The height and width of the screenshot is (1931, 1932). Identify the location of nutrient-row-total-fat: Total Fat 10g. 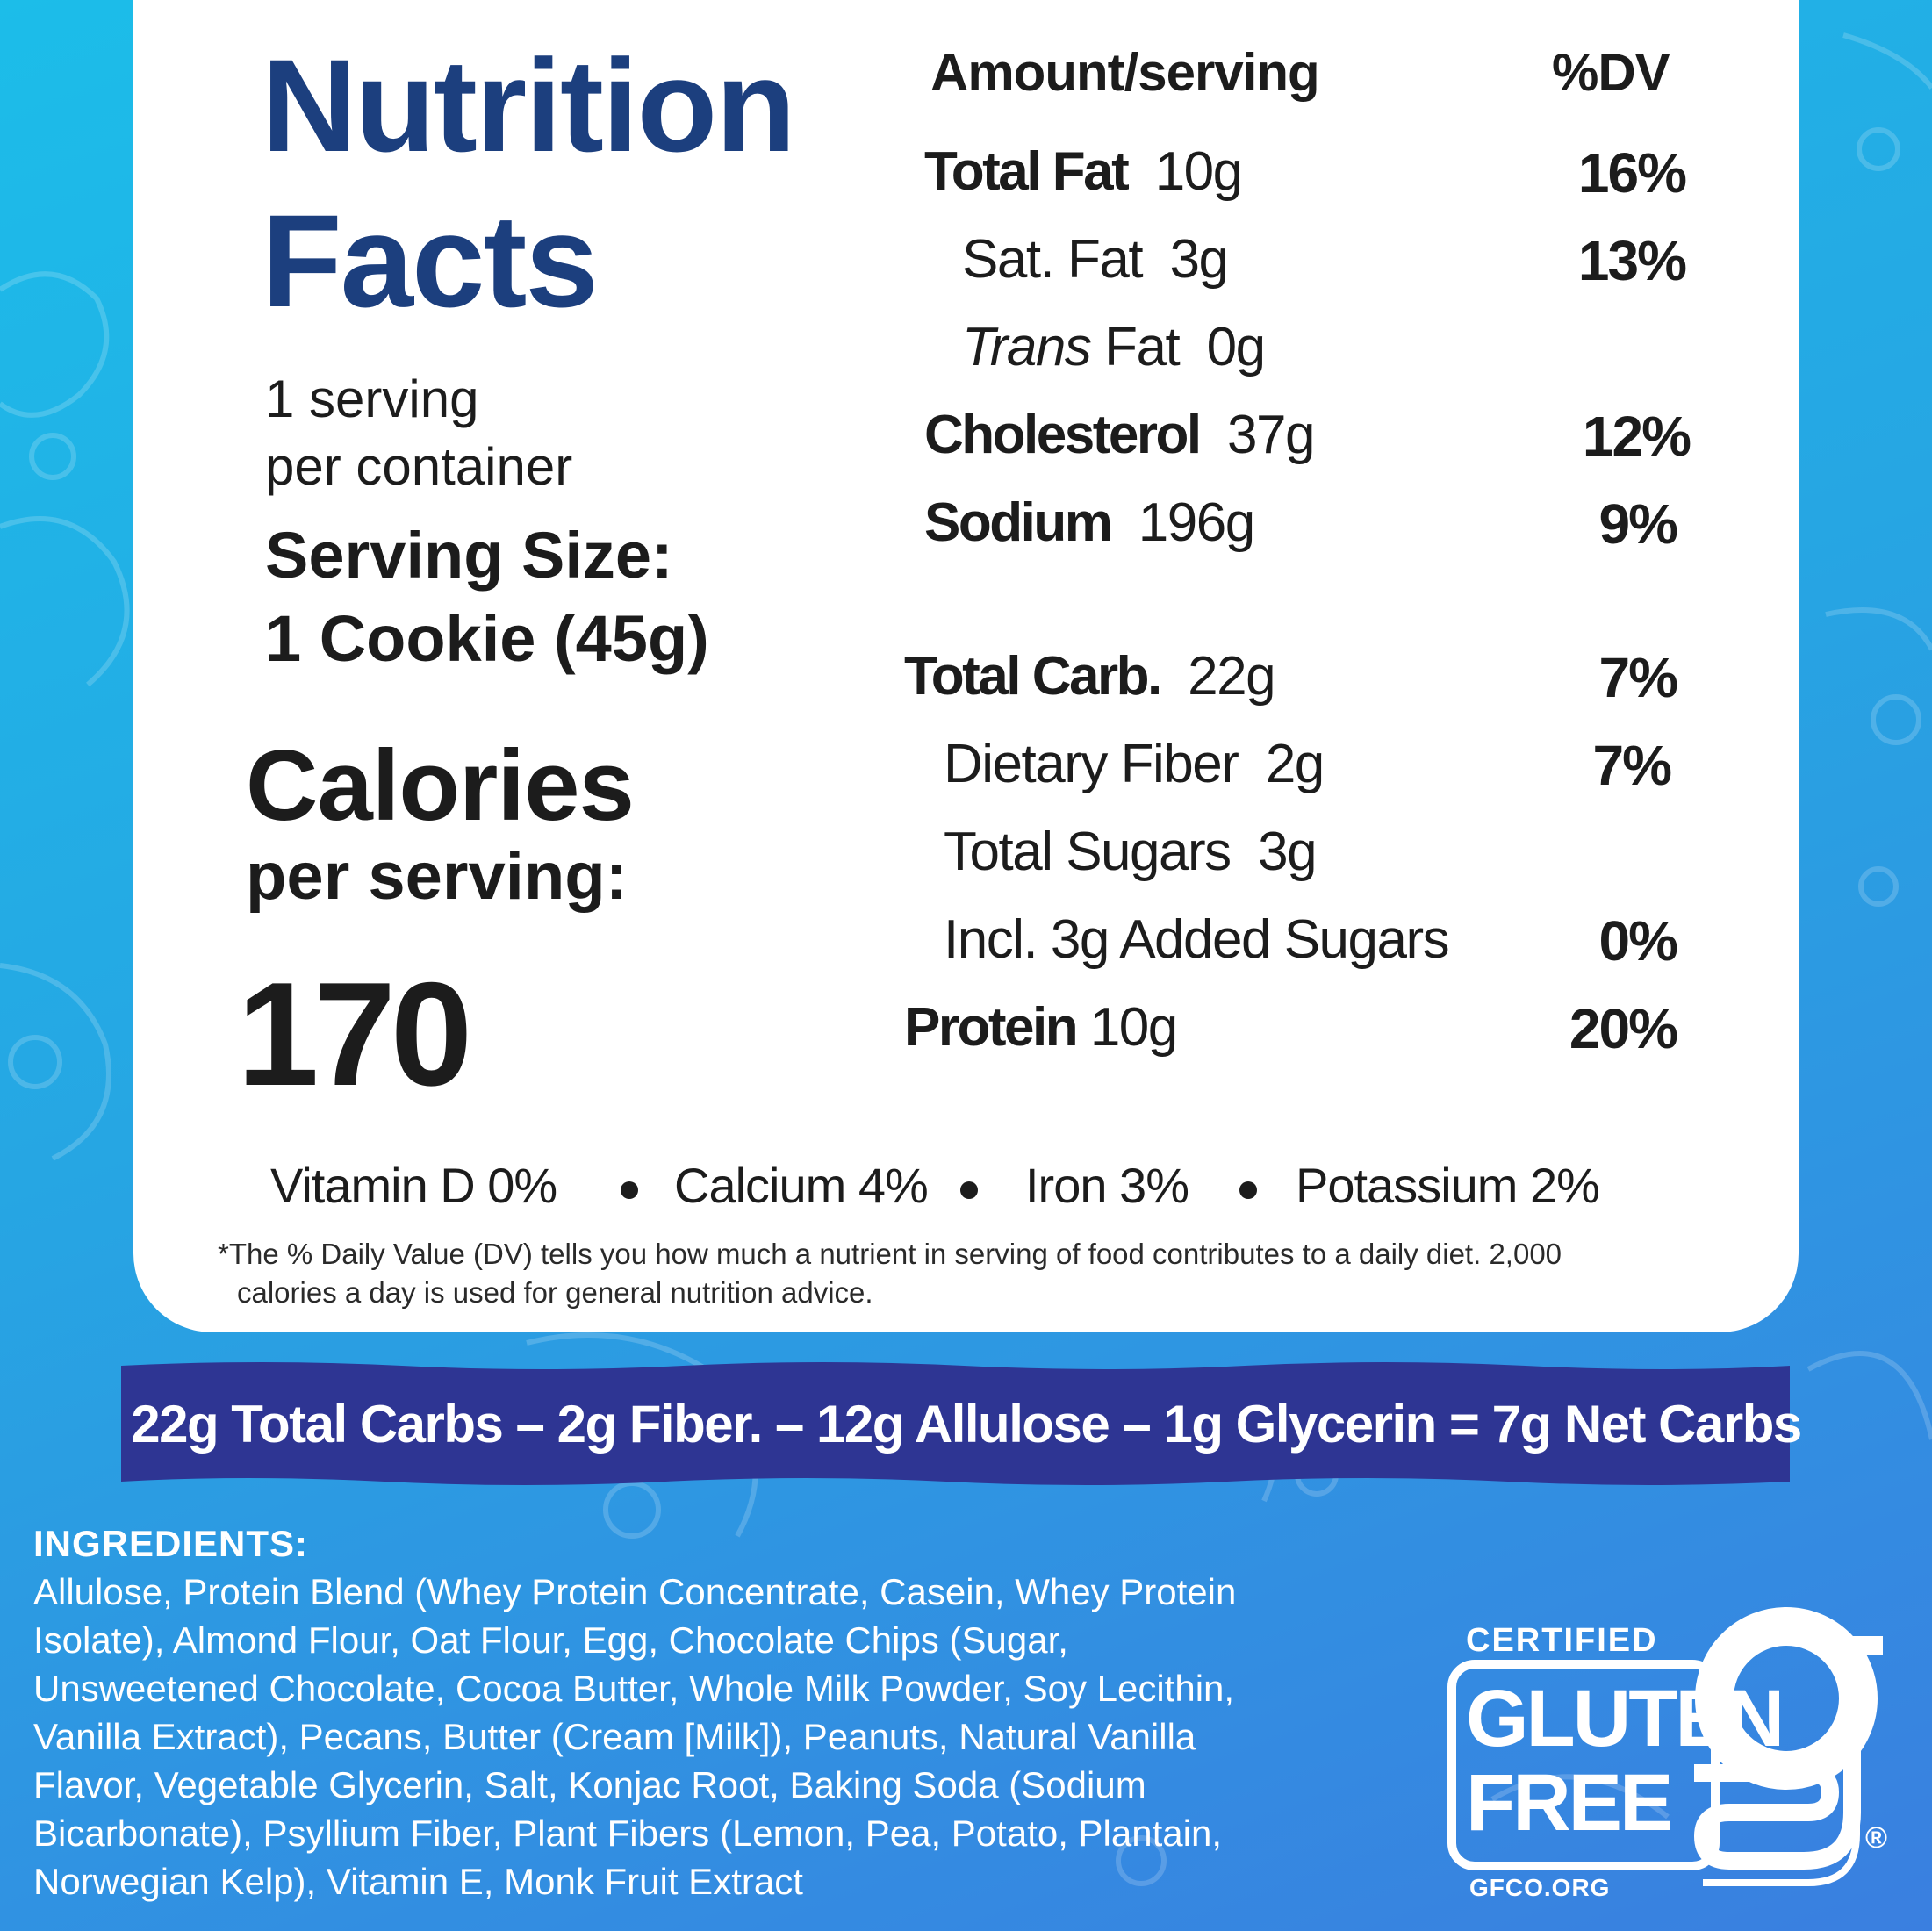
(1083, 171).